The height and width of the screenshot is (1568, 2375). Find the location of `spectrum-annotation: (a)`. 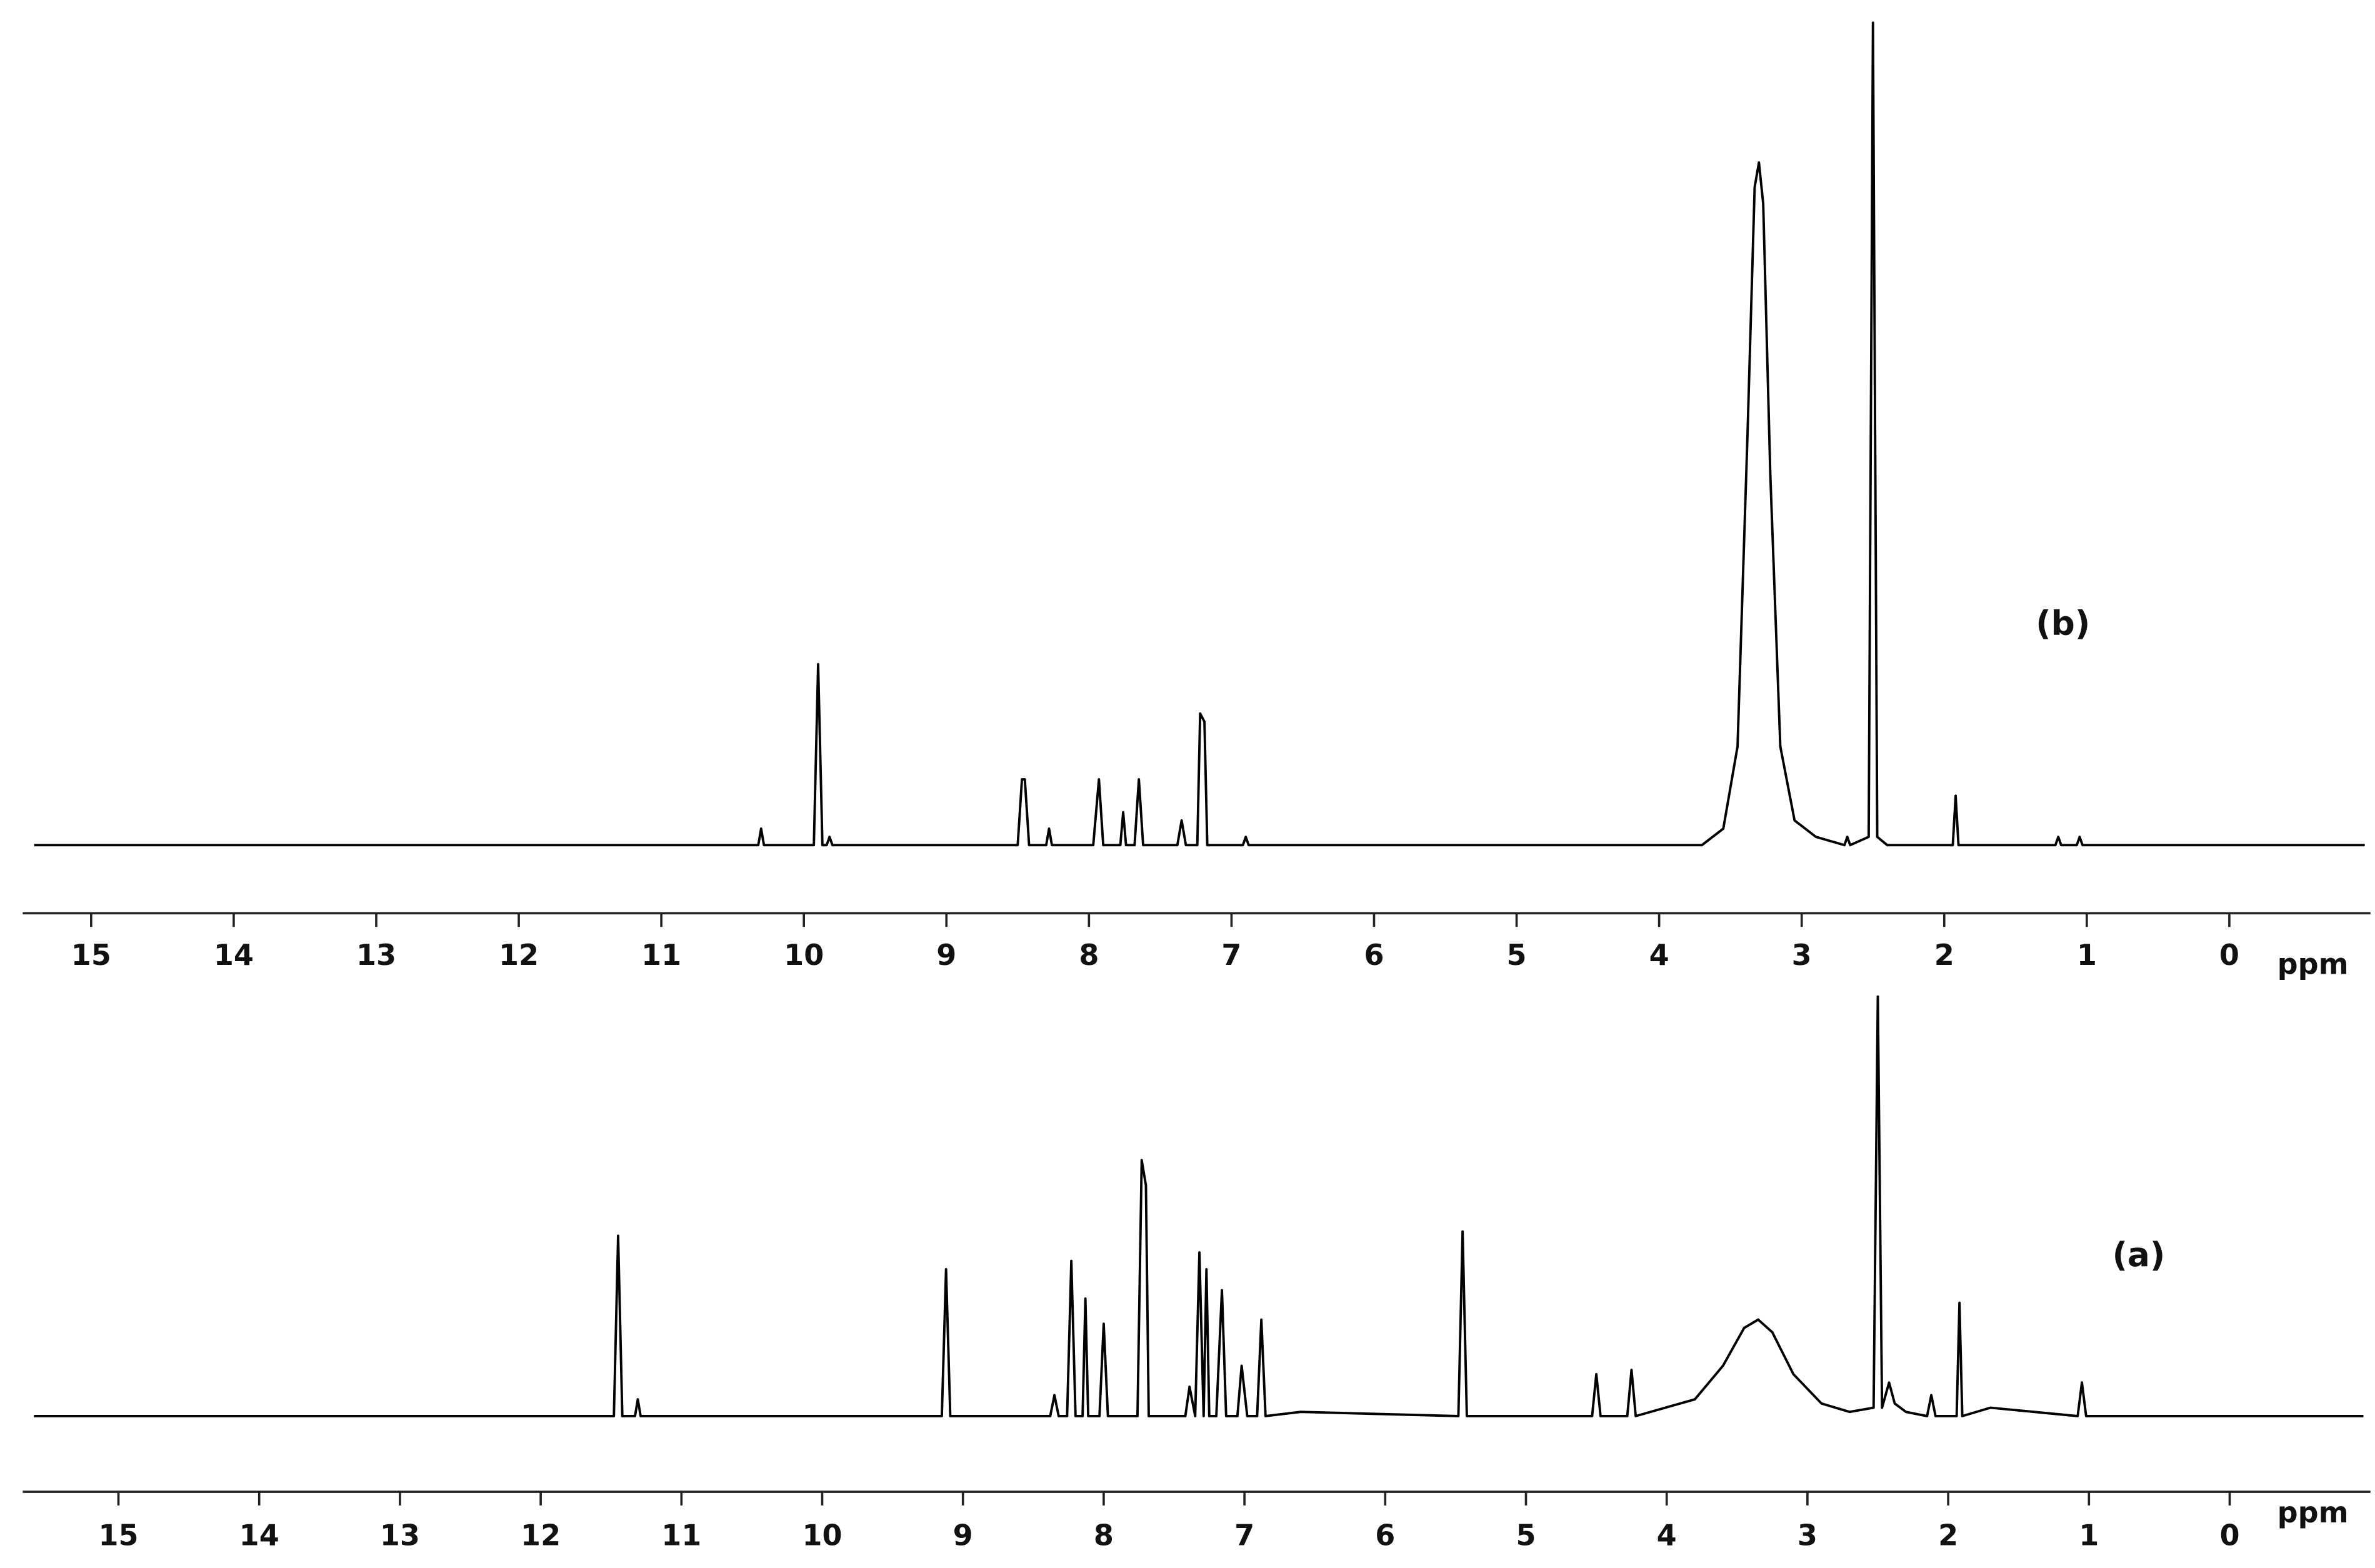

spectrum-annotation: (a) is located at coordinates (2139, 1255).